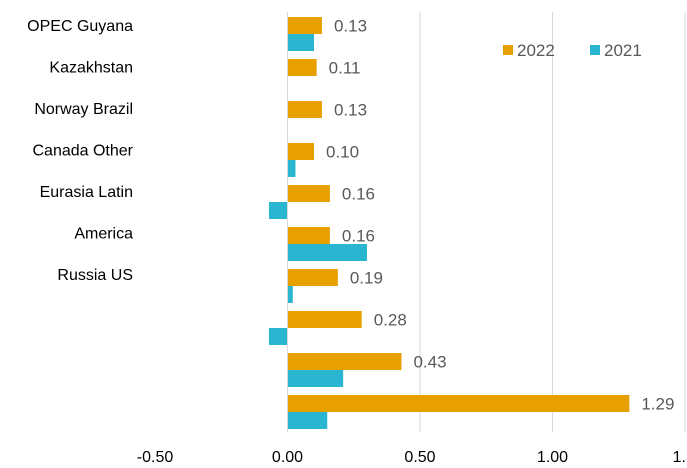 This screenshot has width=687, height=468. Describe the element at coordinates (572, 50) in the screenshot. I see `legend: 2022 2021` at that location.